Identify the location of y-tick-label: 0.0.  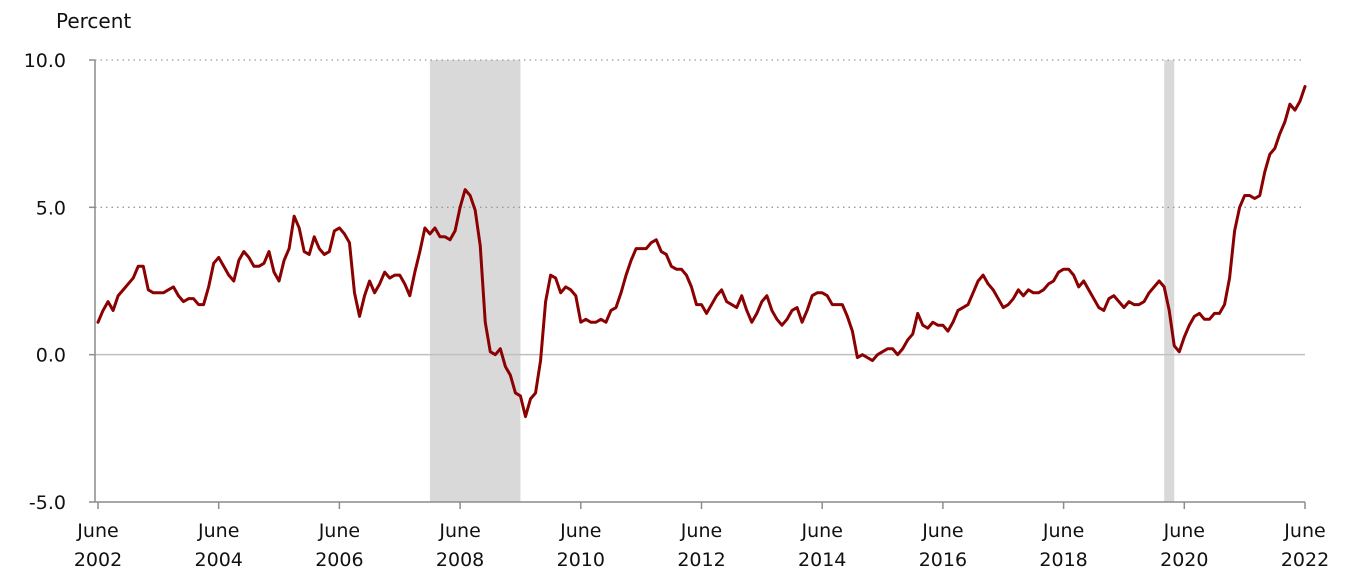
(51, 356).